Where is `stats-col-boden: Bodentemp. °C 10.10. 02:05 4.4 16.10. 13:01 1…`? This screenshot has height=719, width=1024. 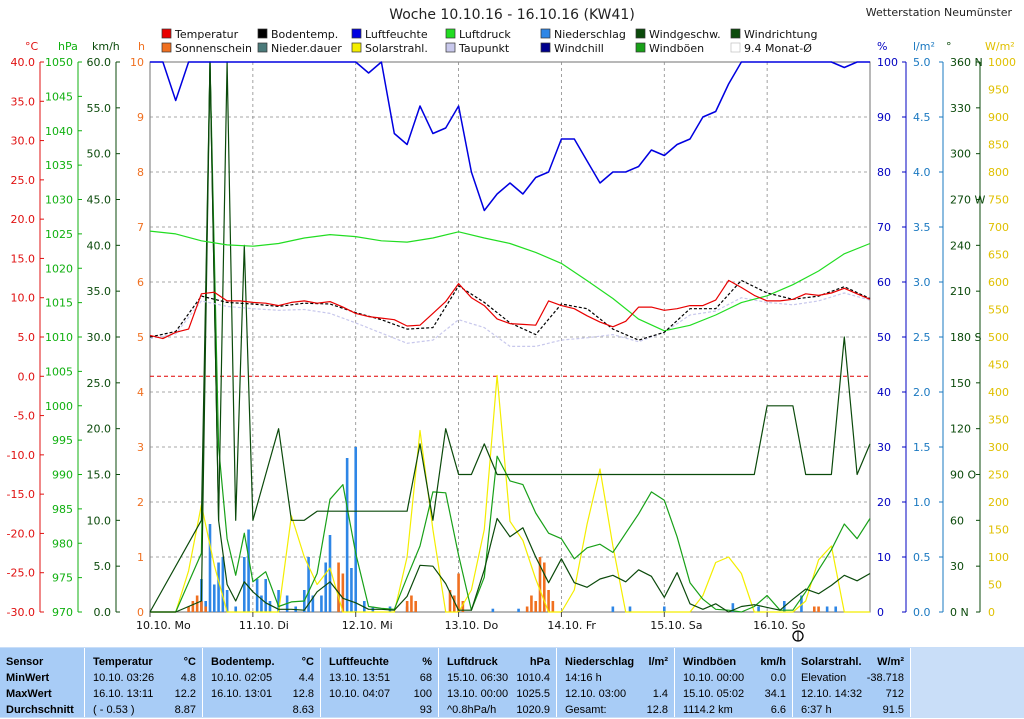
stats-col-boden: Bodentemp. °C 10.10. 02:05 4.4 16.10. 13:01 1… is located at coordinates (262, 682).